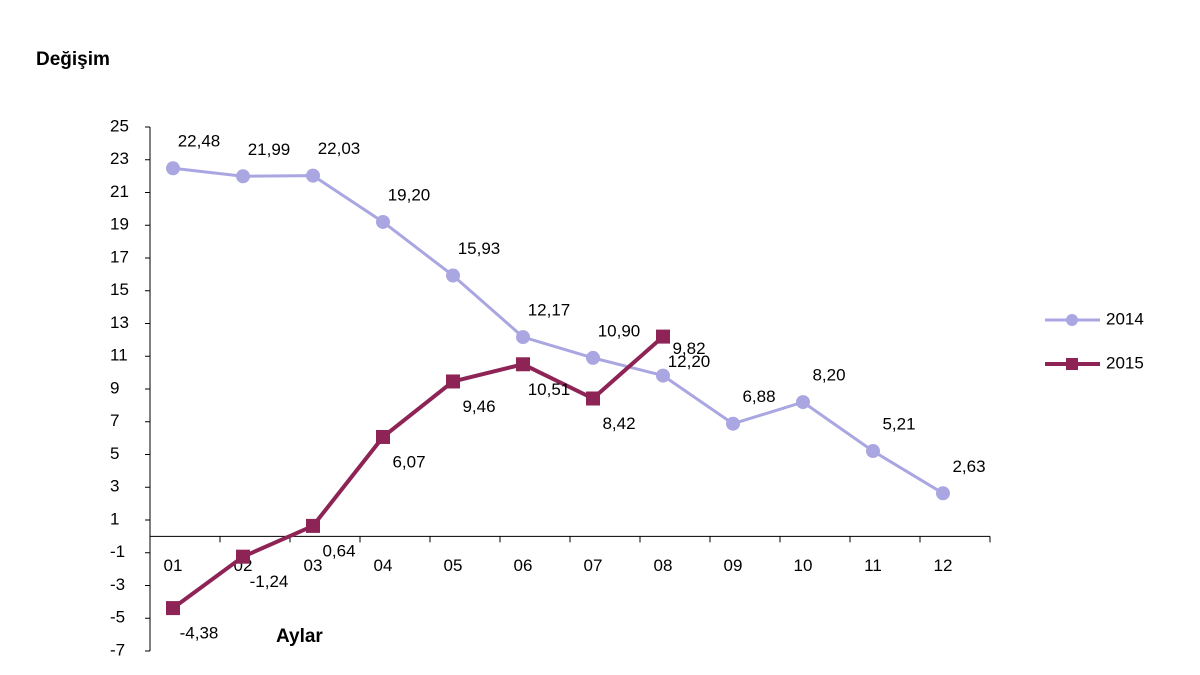 This screenshot has height=675, width=1200. Describe the element at coordinates (199, 141) in the screenshot. I see `data-label: 22,48` at that location.